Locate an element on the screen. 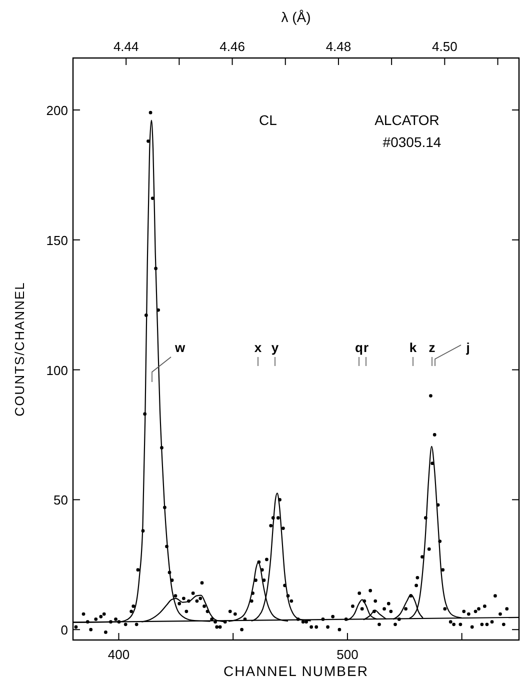 The image size is (523, 682). annotation: j is located at coordinates (467, 347).